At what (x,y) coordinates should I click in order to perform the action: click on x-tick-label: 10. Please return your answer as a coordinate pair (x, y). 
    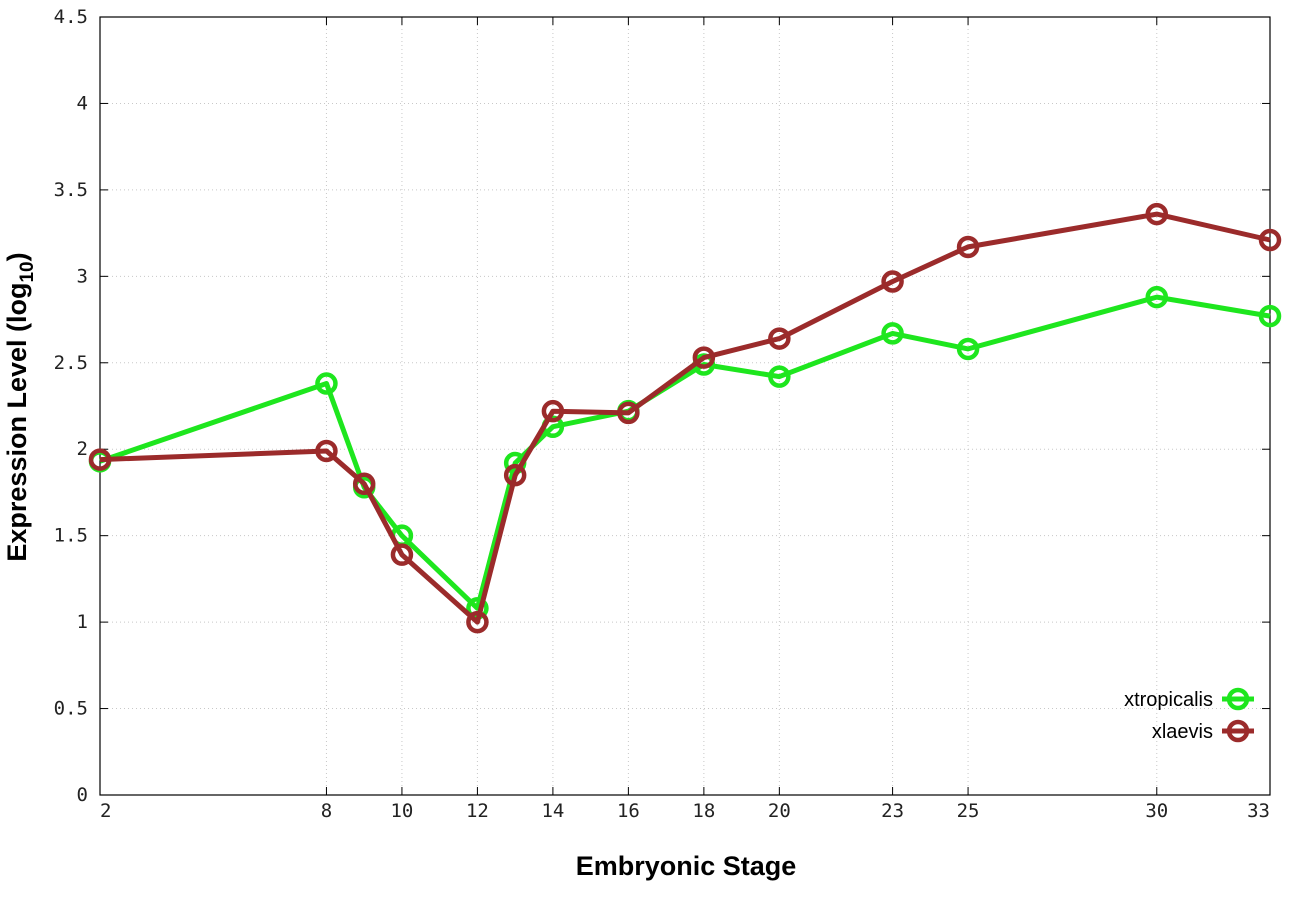
    Looking at the image, I should click on (401, 811).